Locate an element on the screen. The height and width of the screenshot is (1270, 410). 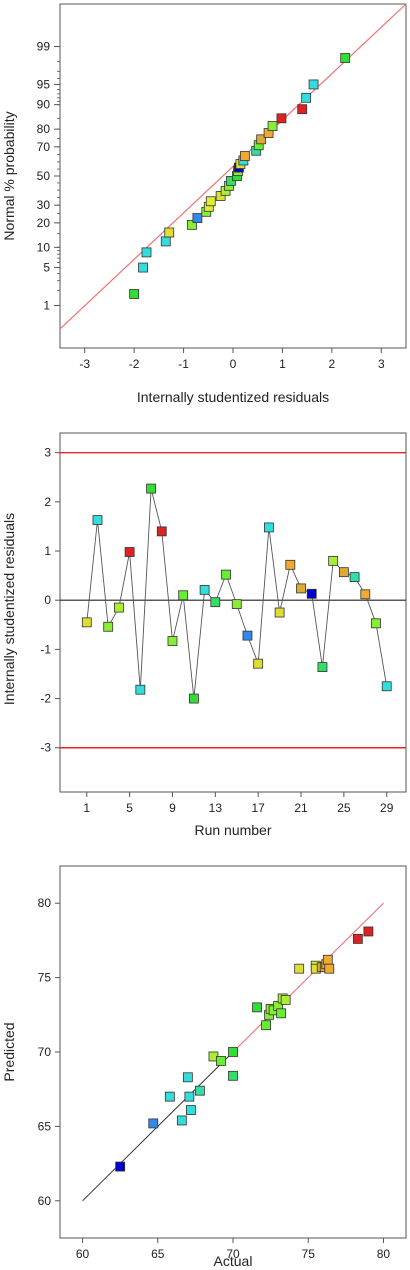
normal-plot-xtick-label: 3 is located at coordinates (381, 364).